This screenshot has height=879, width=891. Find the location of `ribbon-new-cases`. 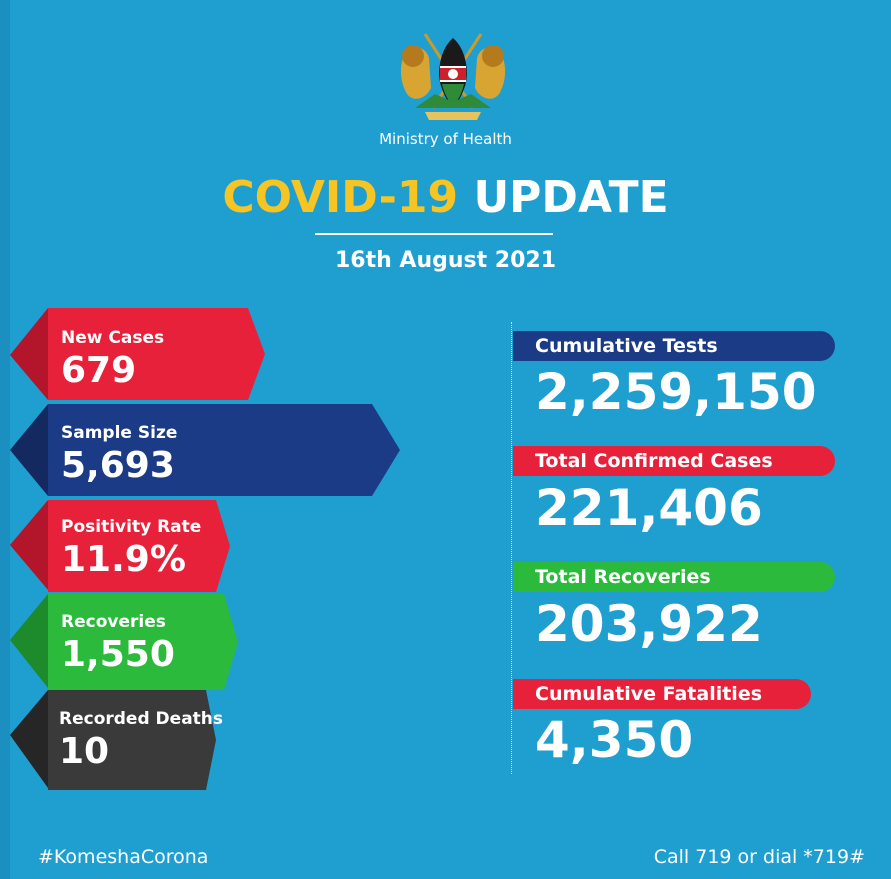

ribbon-new-cases is located at coordinates (156, 354).